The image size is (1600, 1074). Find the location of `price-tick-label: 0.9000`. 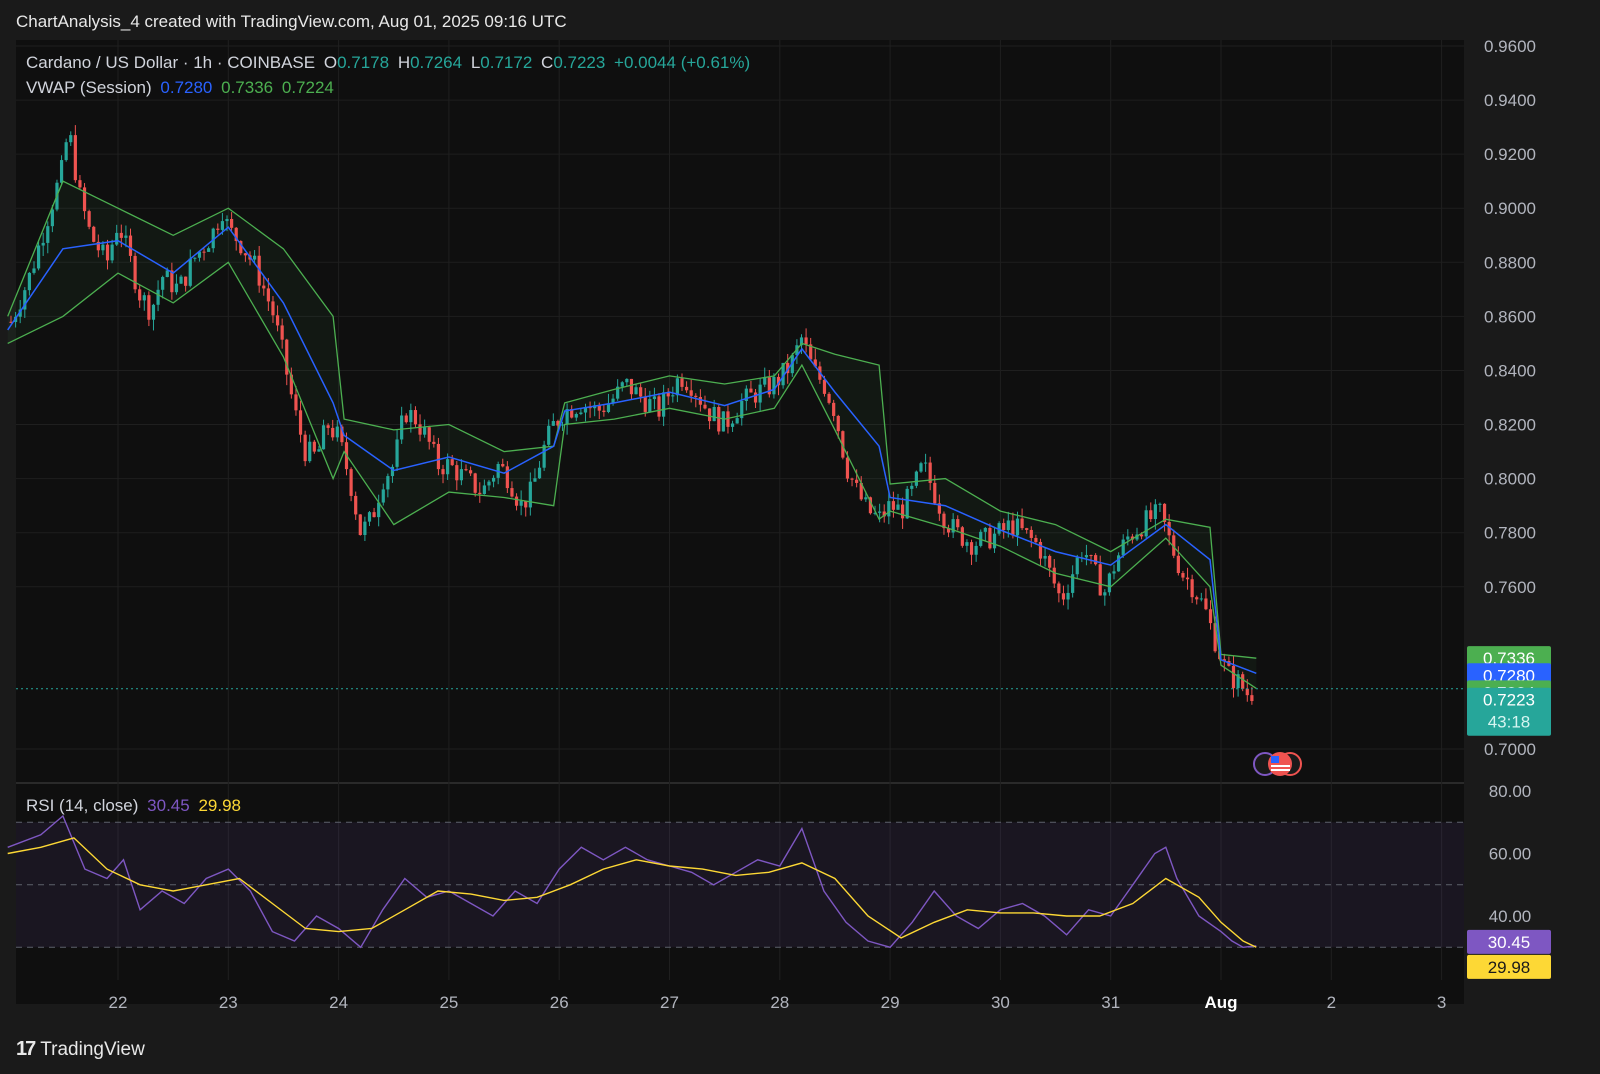

price-tick-label: 0.9000 is located at coordinates (1510, 208).